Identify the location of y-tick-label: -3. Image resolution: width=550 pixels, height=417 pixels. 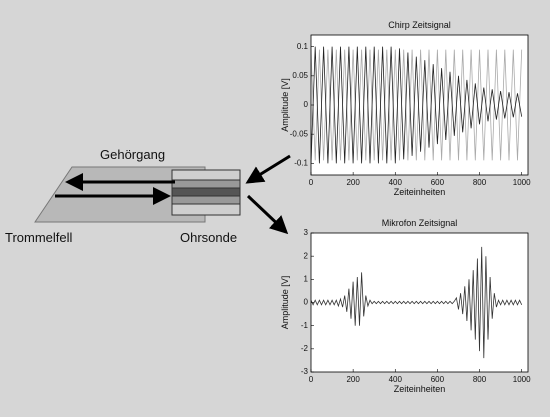
(305, 371).